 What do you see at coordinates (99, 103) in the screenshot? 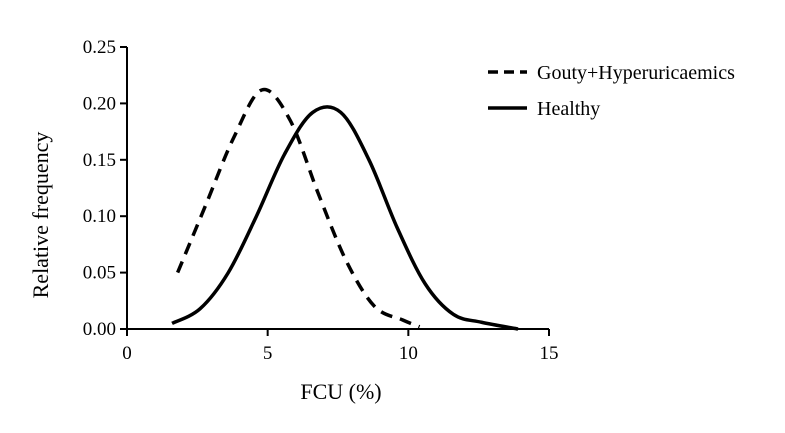
I see `y-tick-label: 0.20` at bounding box center [99, 103].